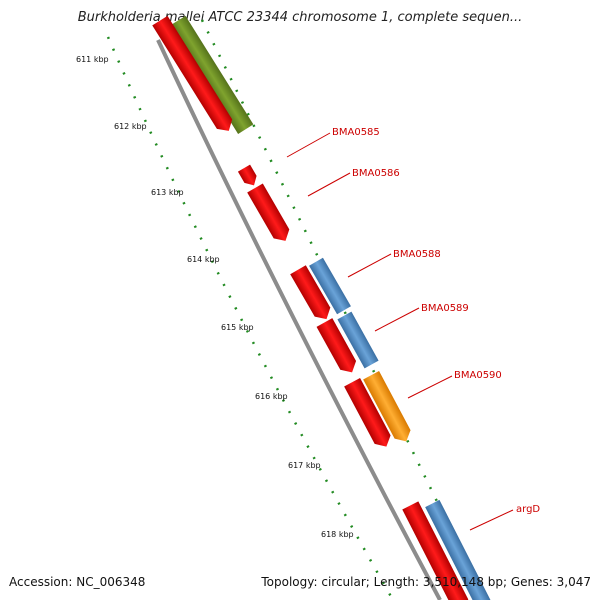  Describe the element at coordinates (445, 308) in the screenshot. I see `gene-label: BMA0589` at that location.